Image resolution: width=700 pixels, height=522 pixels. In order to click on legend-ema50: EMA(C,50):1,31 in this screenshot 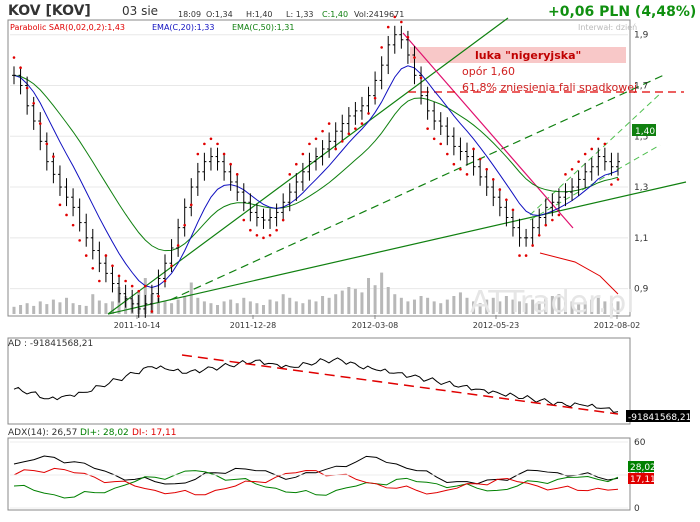, I will do `click(263, 27)`.